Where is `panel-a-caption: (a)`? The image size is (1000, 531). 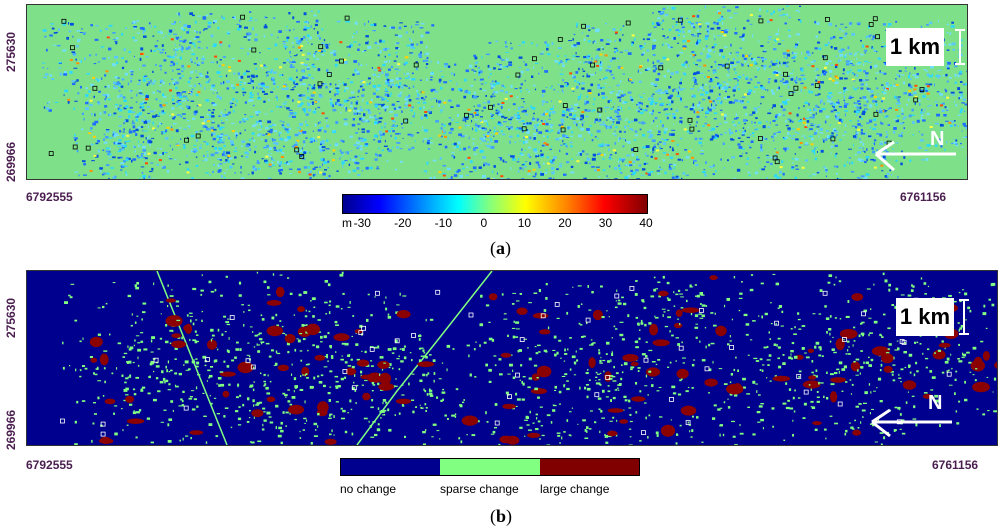 panel-a-caption: (a) is located at coordinates (500, 248).